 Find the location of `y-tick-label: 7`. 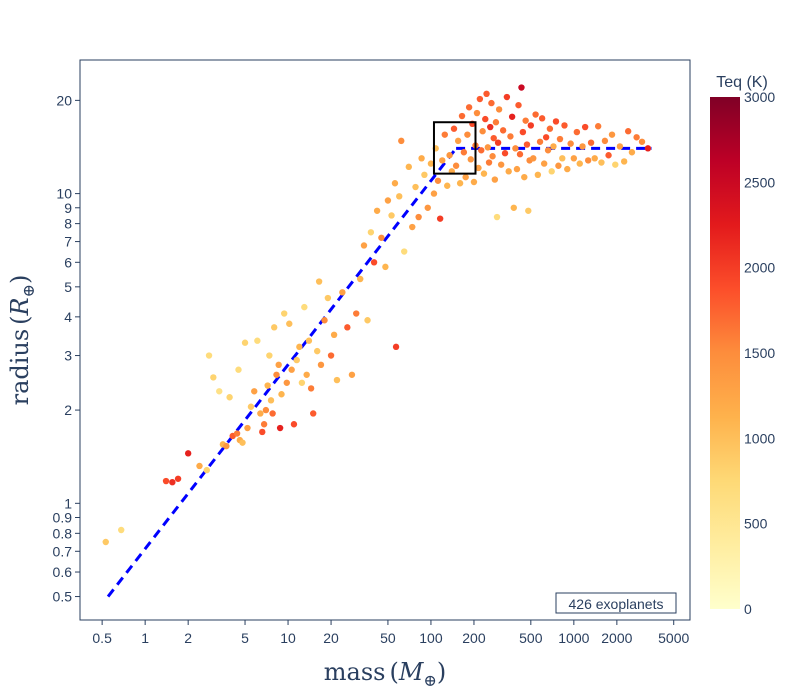

y-tick-label: 7 is located at coordinates (68, 242).